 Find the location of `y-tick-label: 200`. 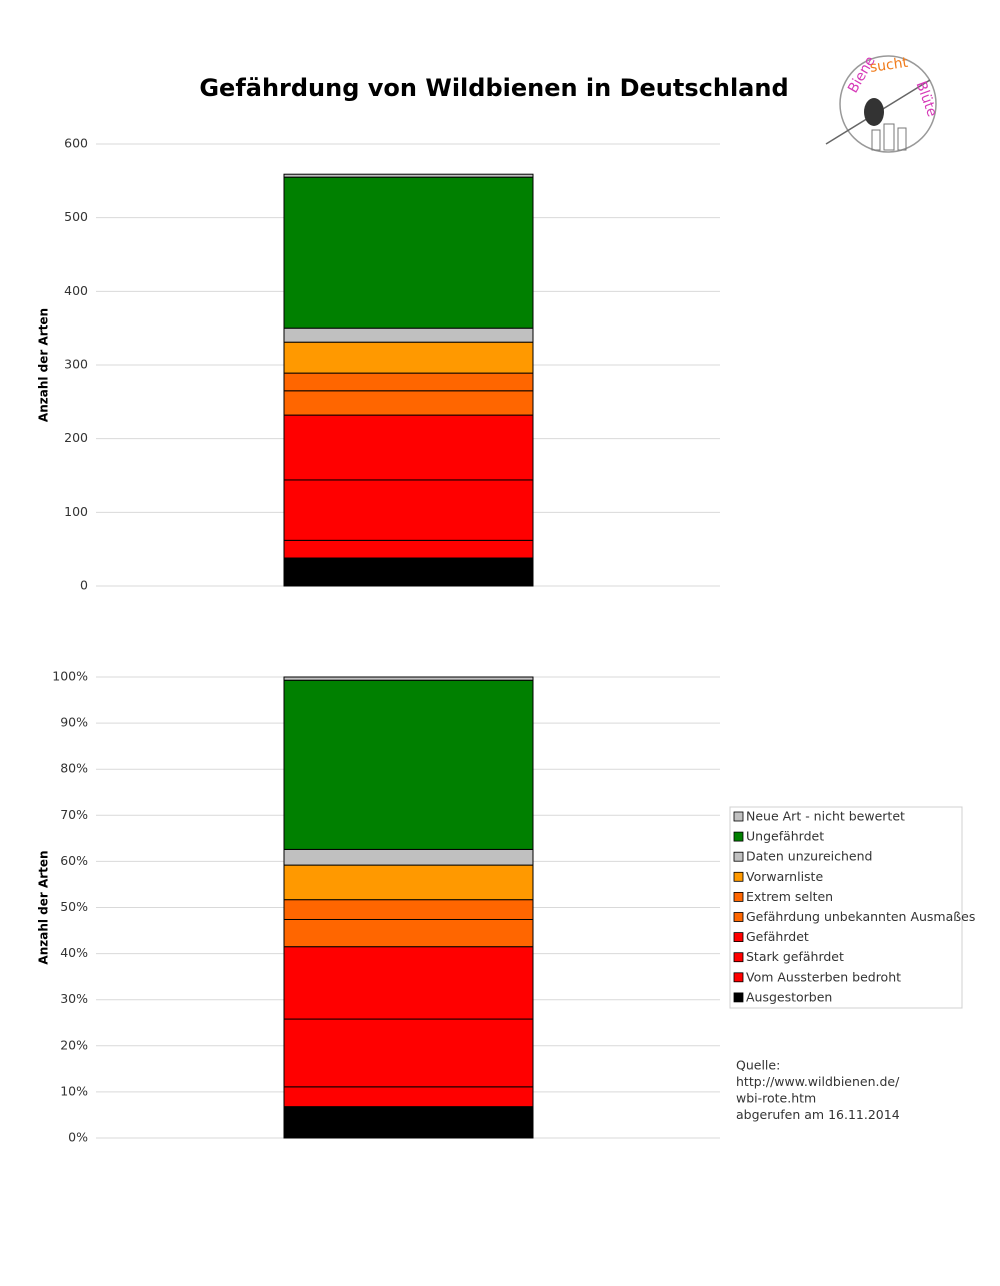

y-tick-label: 200 is located at coordinates (76, 437).